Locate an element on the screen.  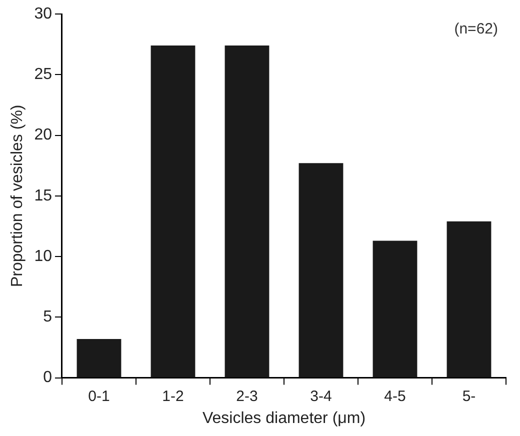
y-tick-label: 30 is located at coordinates (43, 13).